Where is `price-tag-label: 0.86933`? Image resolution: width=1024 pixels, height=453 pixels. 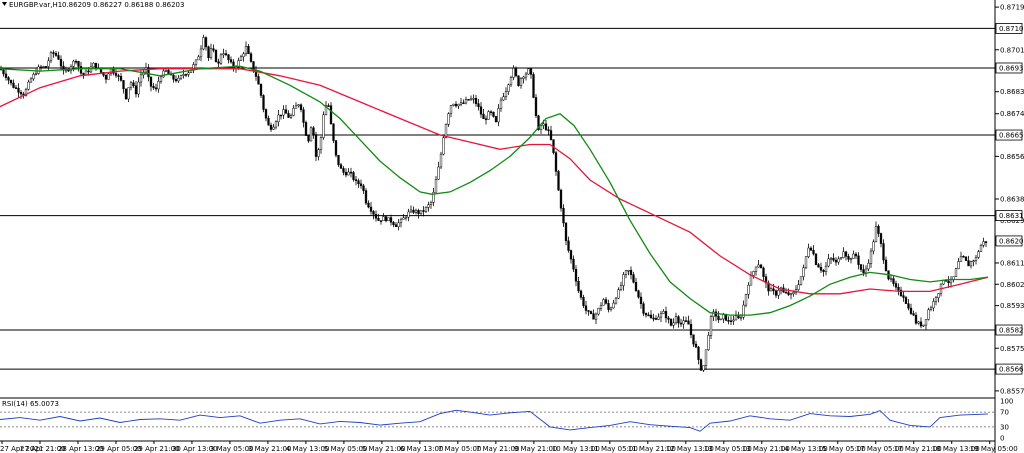 price-tag-label: 0.86933 is located at coordinates (1011, 68).